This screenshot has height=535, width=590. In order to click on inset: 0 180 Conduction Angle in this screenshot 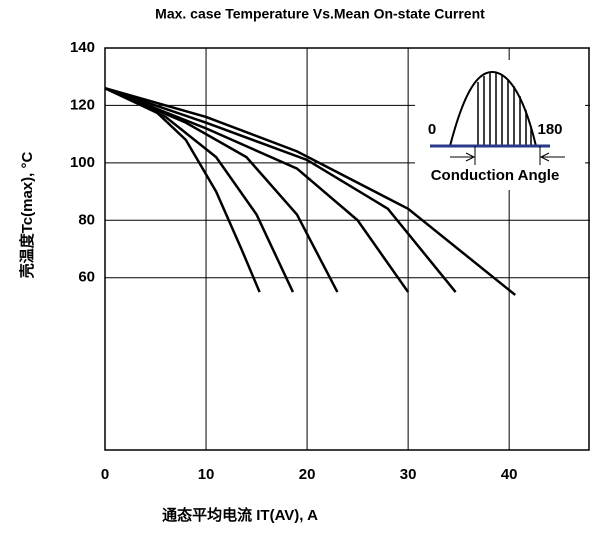, I will do `click(500, 125)`.